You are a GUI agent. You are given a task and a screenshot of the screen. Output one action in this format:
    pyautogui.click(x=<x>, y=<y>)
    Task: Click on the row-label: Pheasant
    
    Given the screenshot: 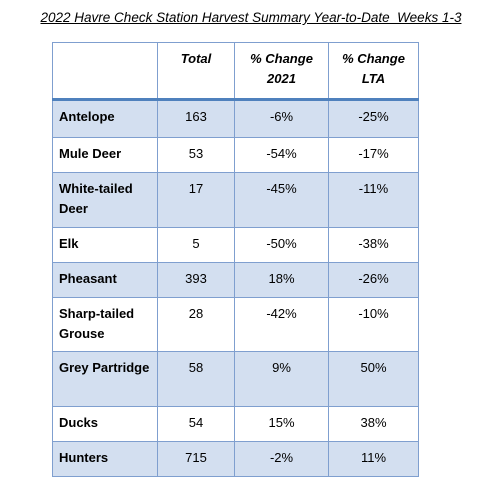 What is the action you would take?
    pyautogui.click(x=105, y=280)
    